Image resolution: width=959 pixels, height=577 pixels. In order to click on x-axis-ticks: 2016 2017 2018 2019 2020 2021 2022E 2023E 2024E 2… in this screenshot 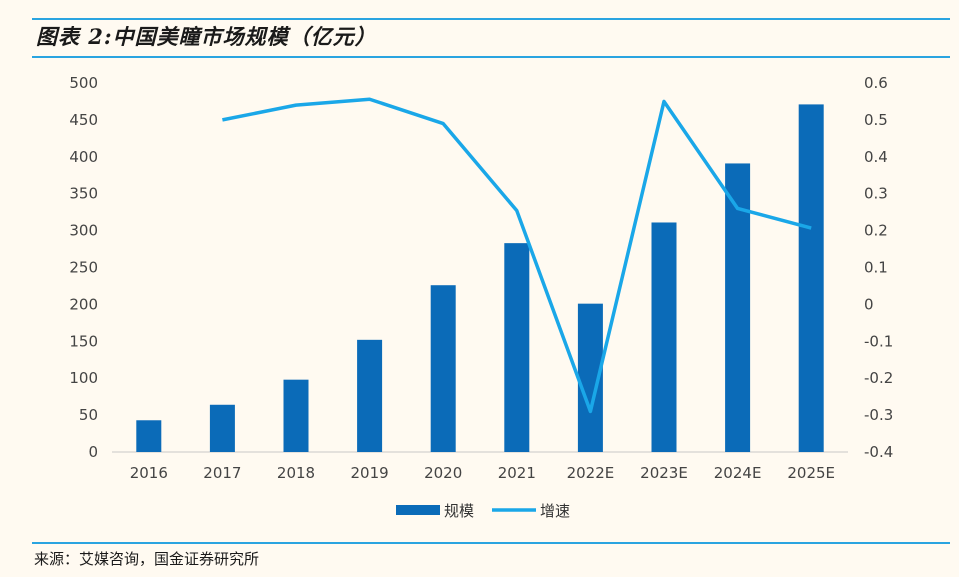, I will do `click(482, 473)`.